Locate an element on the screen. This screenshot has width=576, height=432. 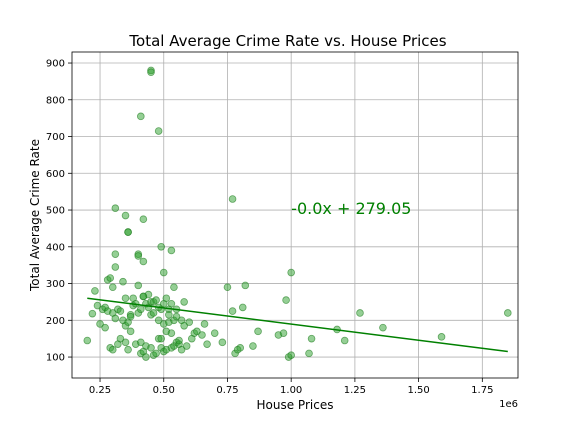
y-tick-label: 600 is located at coordinates (55, 174).